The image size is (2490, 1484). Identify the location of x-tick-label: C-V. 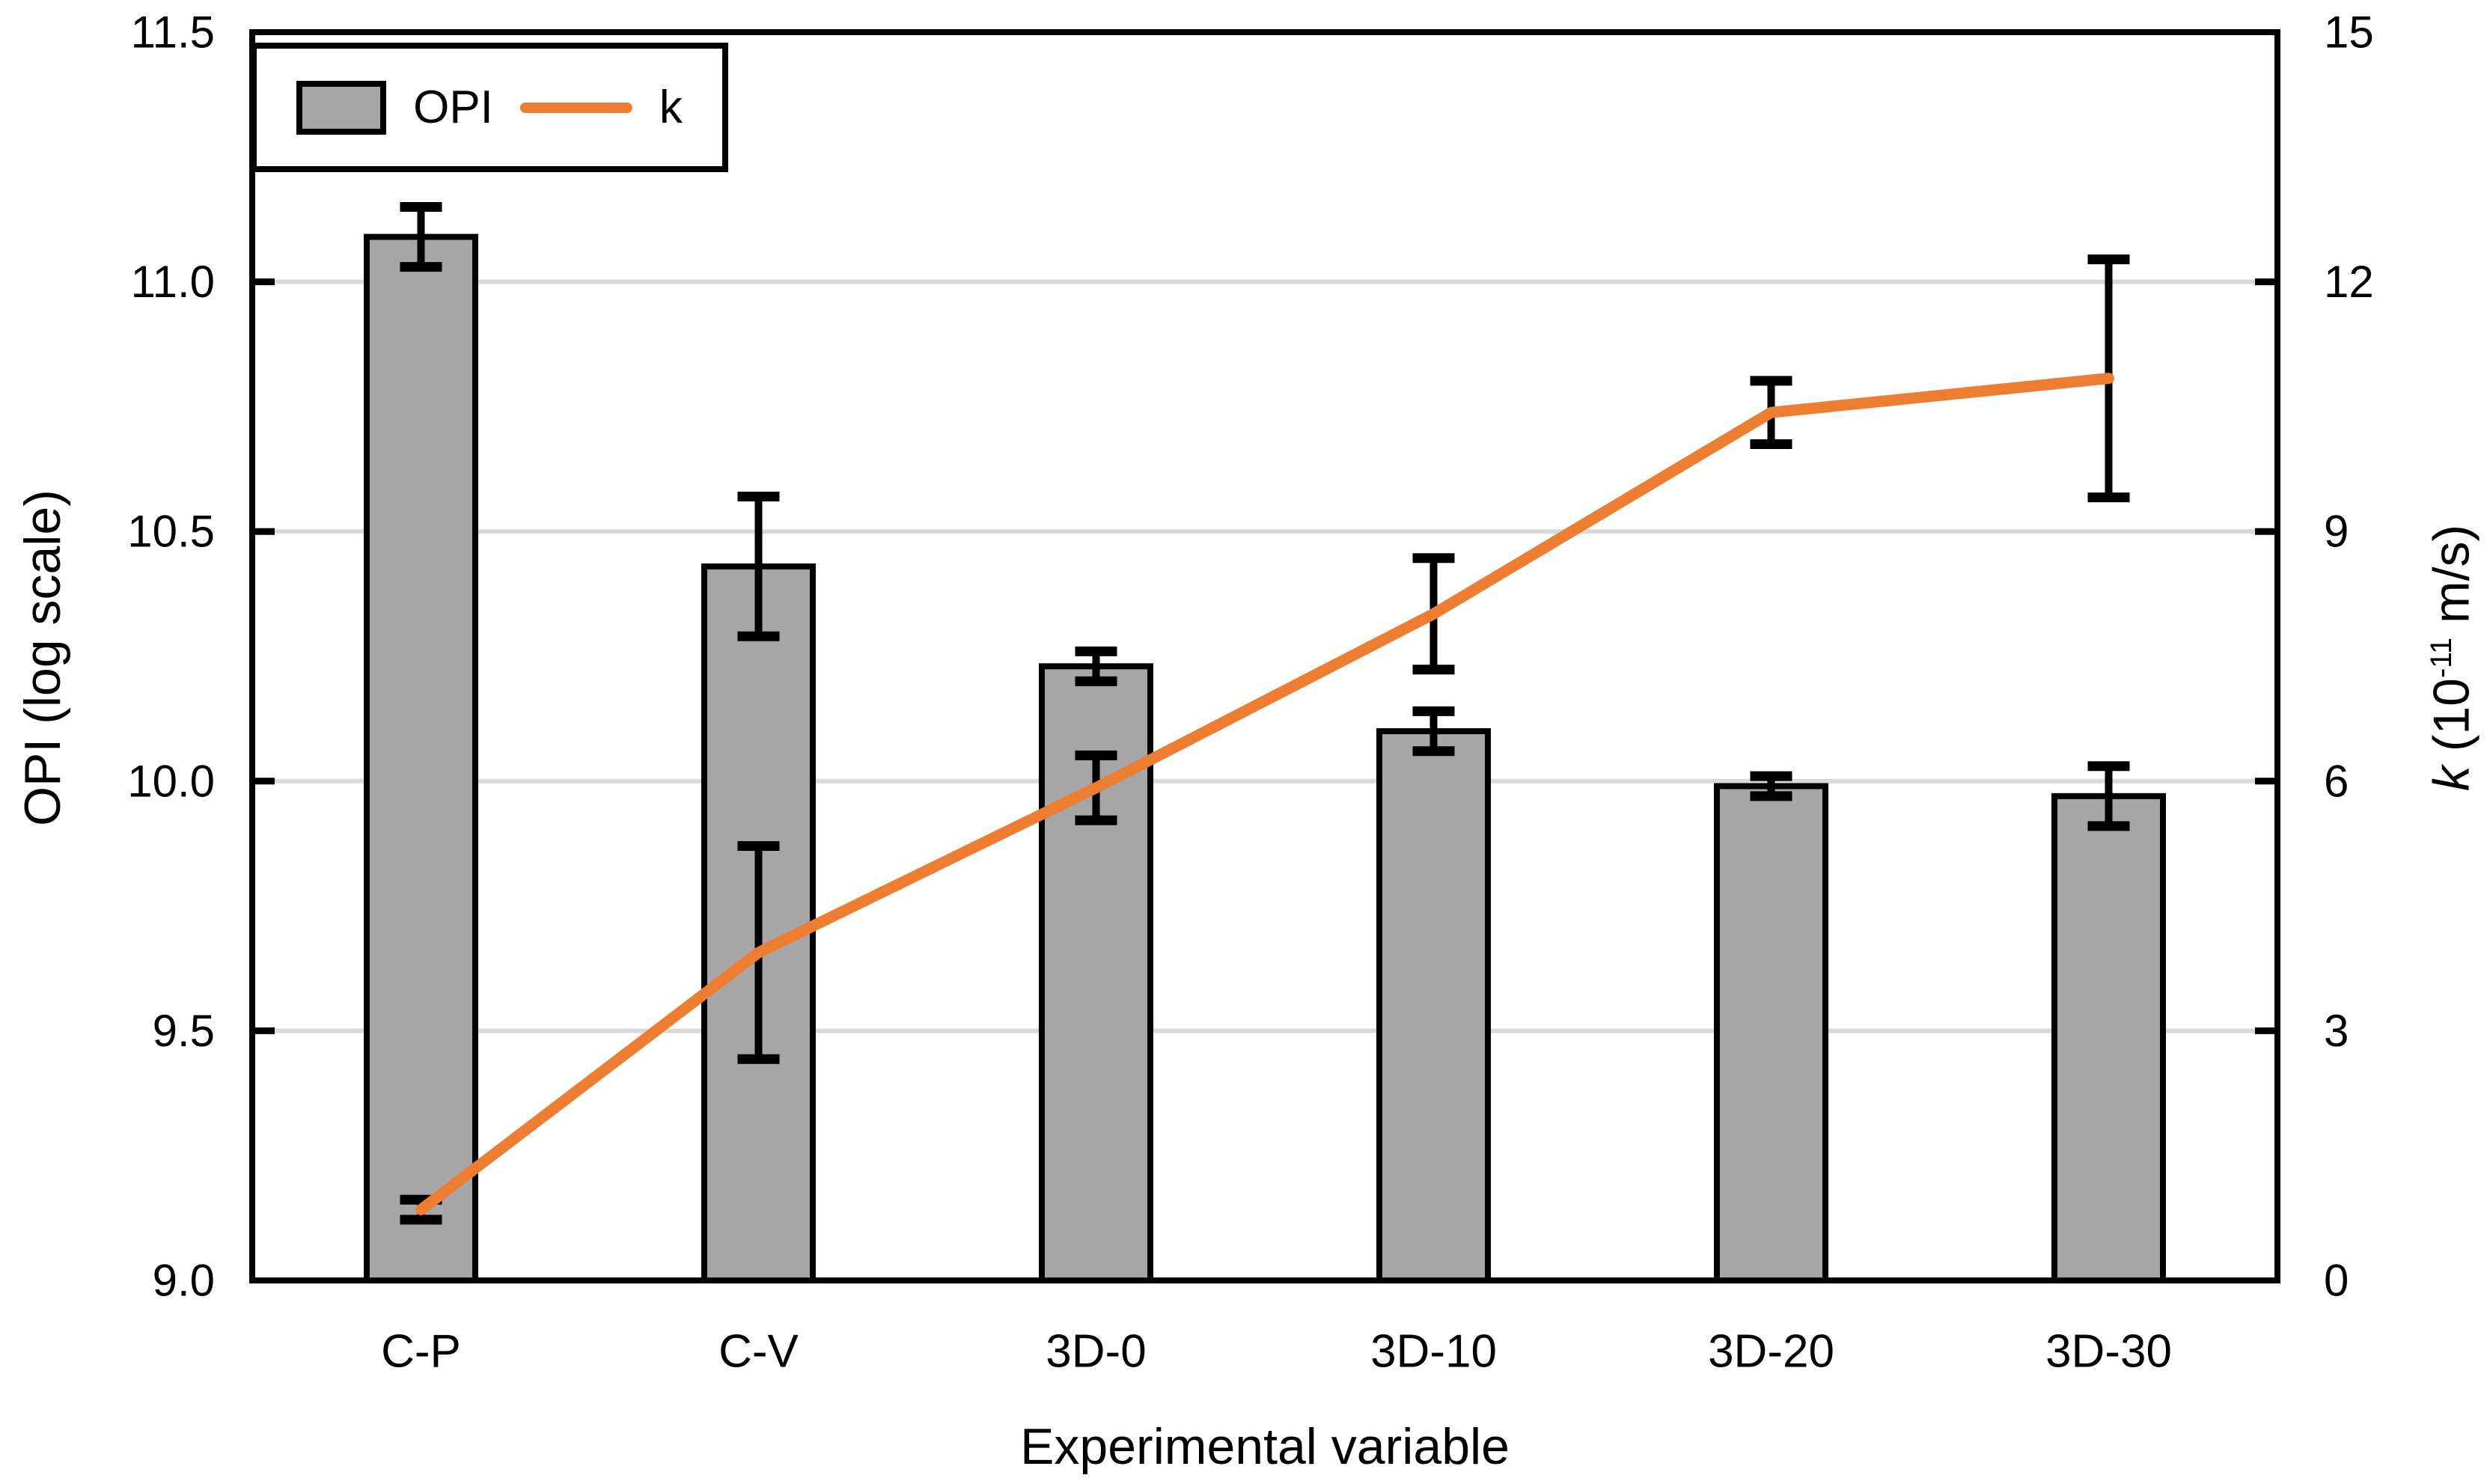
(759, 1352).